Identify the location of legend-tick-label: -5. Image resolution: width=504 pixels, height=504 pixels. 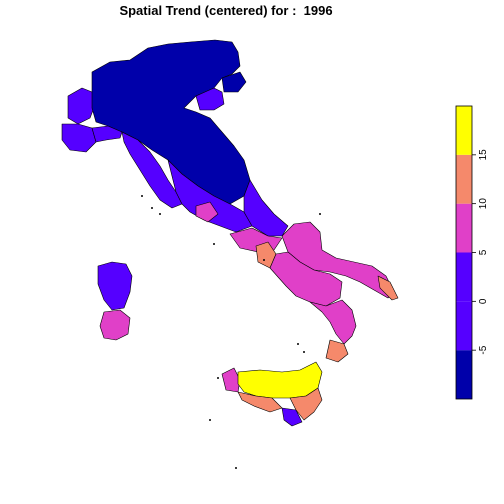
(483, 349).